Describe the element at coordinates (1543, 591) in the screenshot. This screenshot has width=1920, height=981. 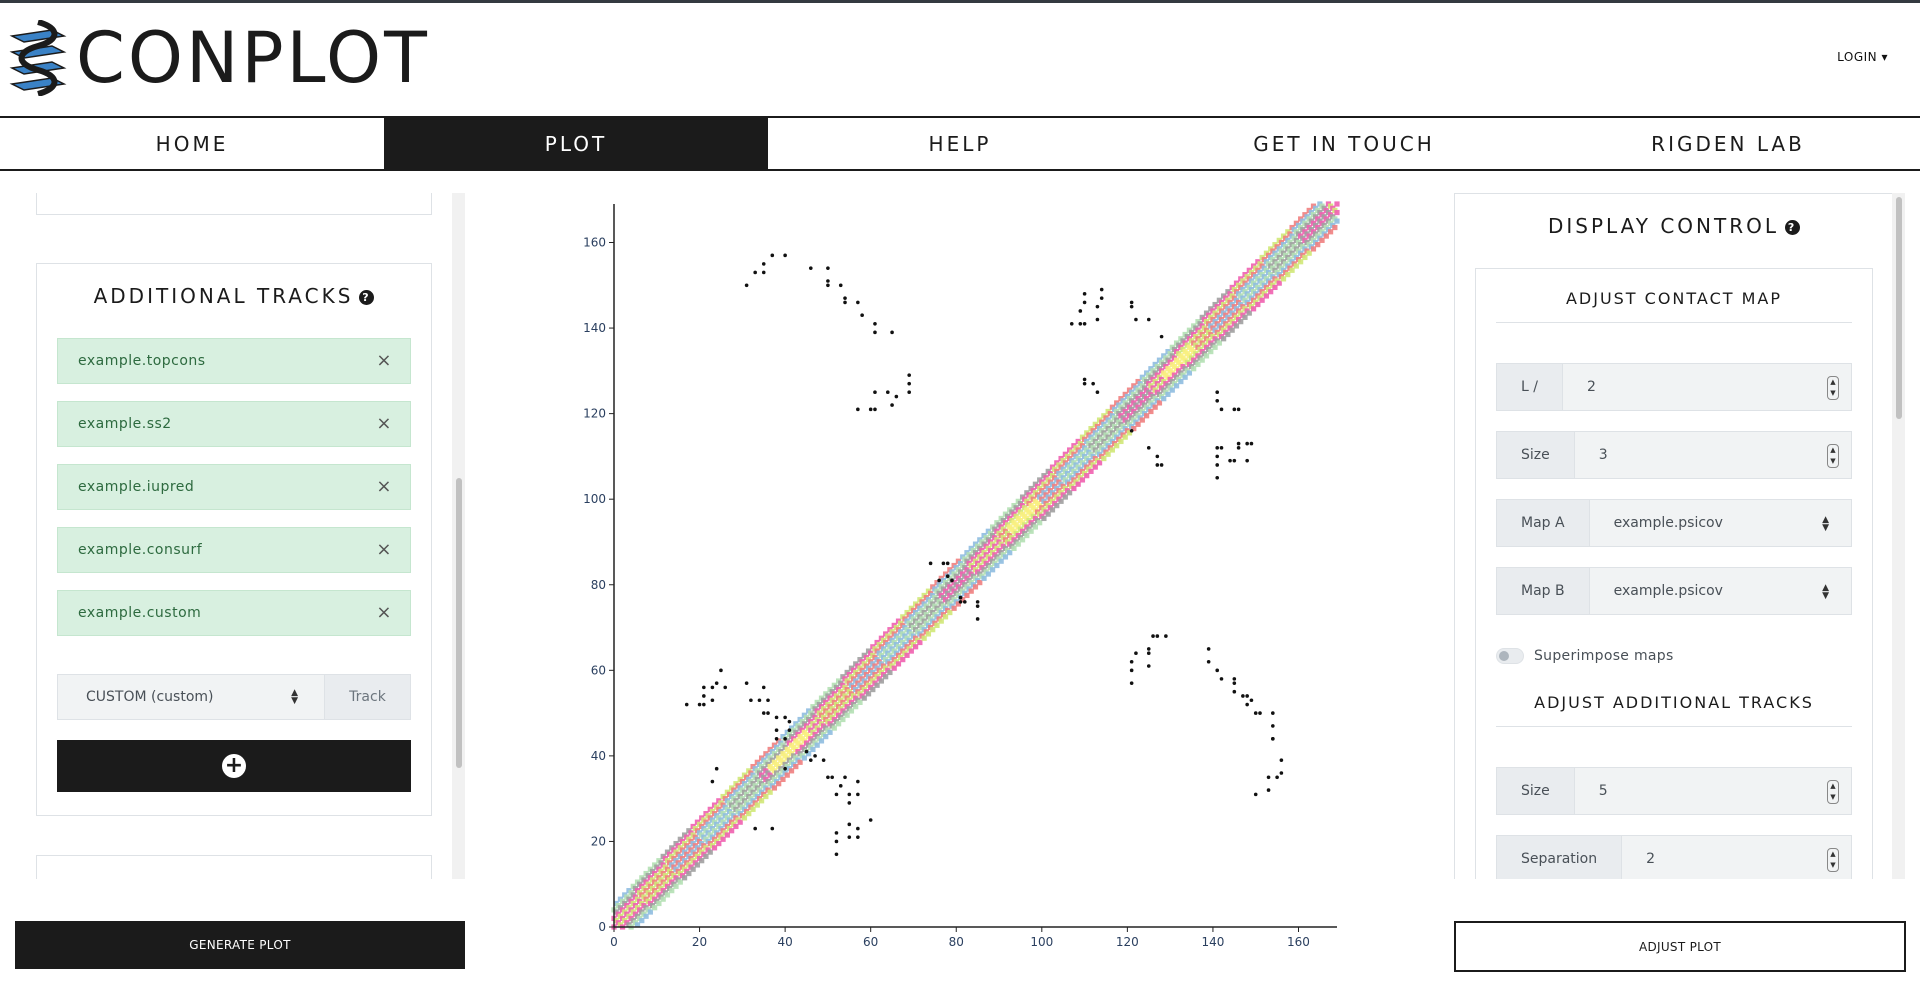
I see `map-b-label: Map B` at that location.